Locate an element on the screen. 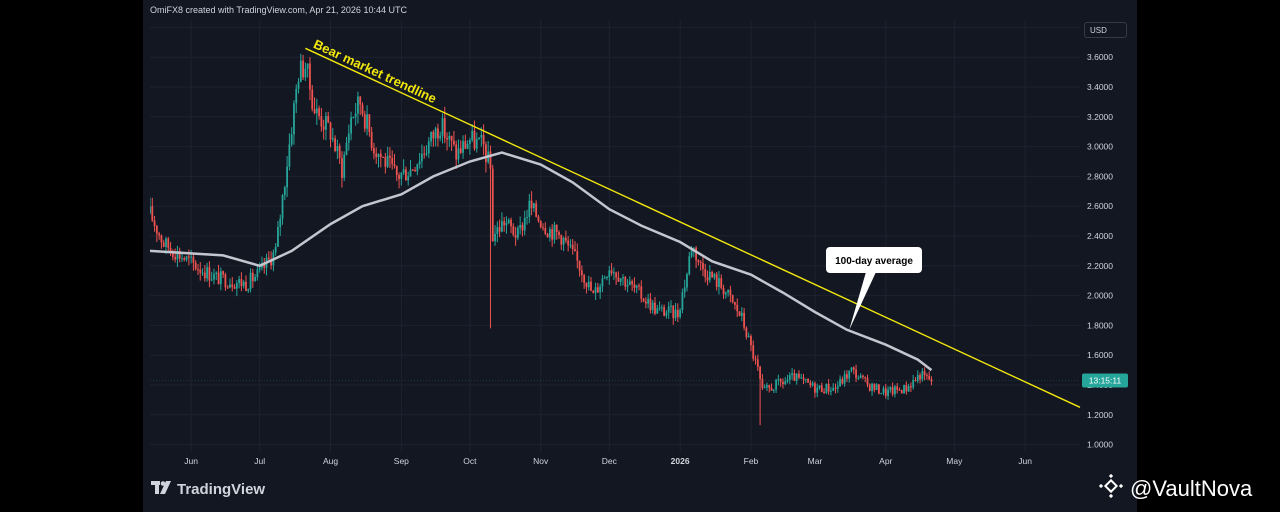 This screenshot has width=1280, height=512. y-tick-label: 2.2000 is located at coordinates (1100, 266).